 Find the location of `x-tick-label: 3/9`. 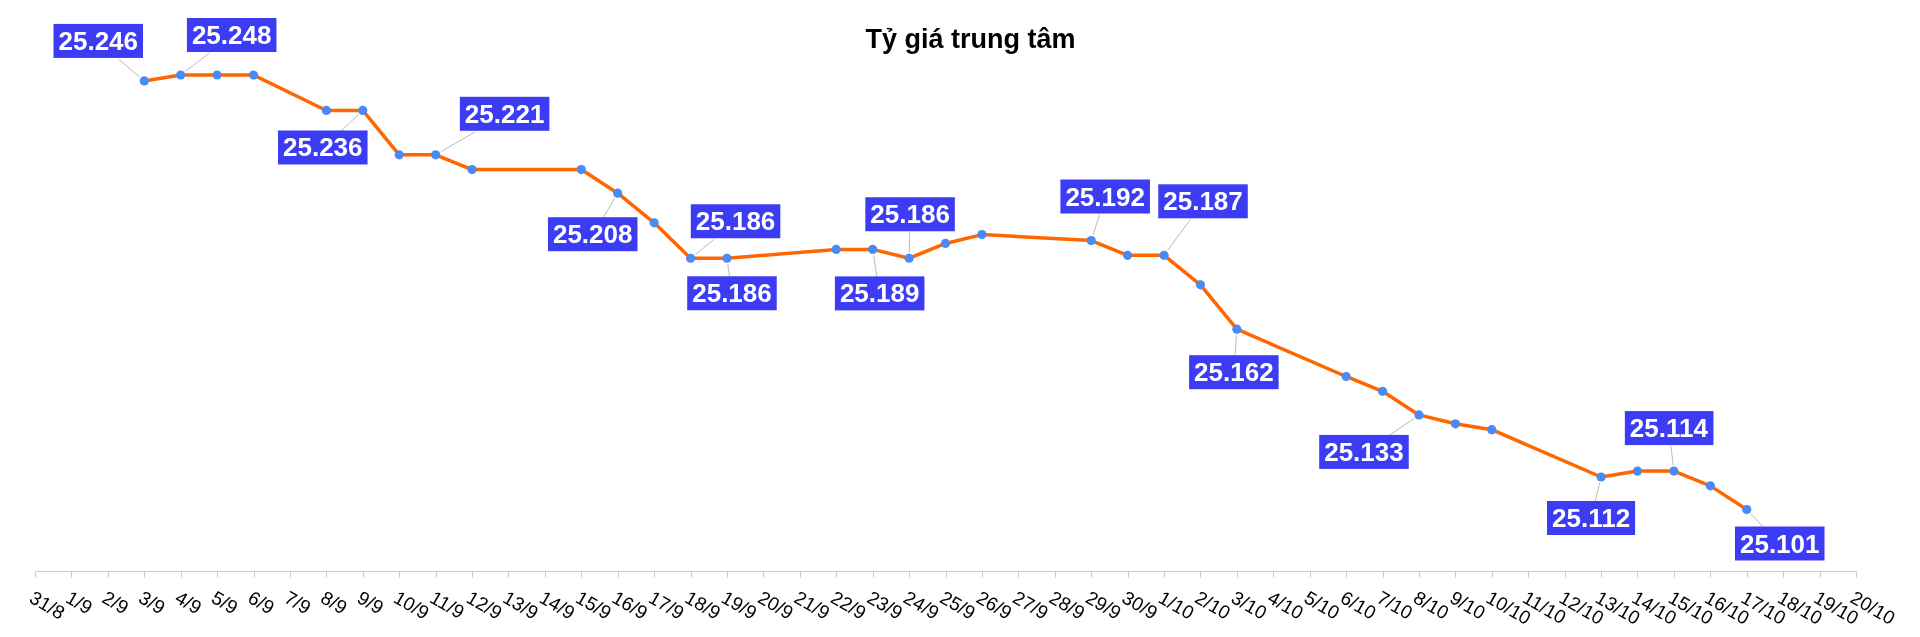

x-tick-label: 3/9 is located at coordinates (152, 602).